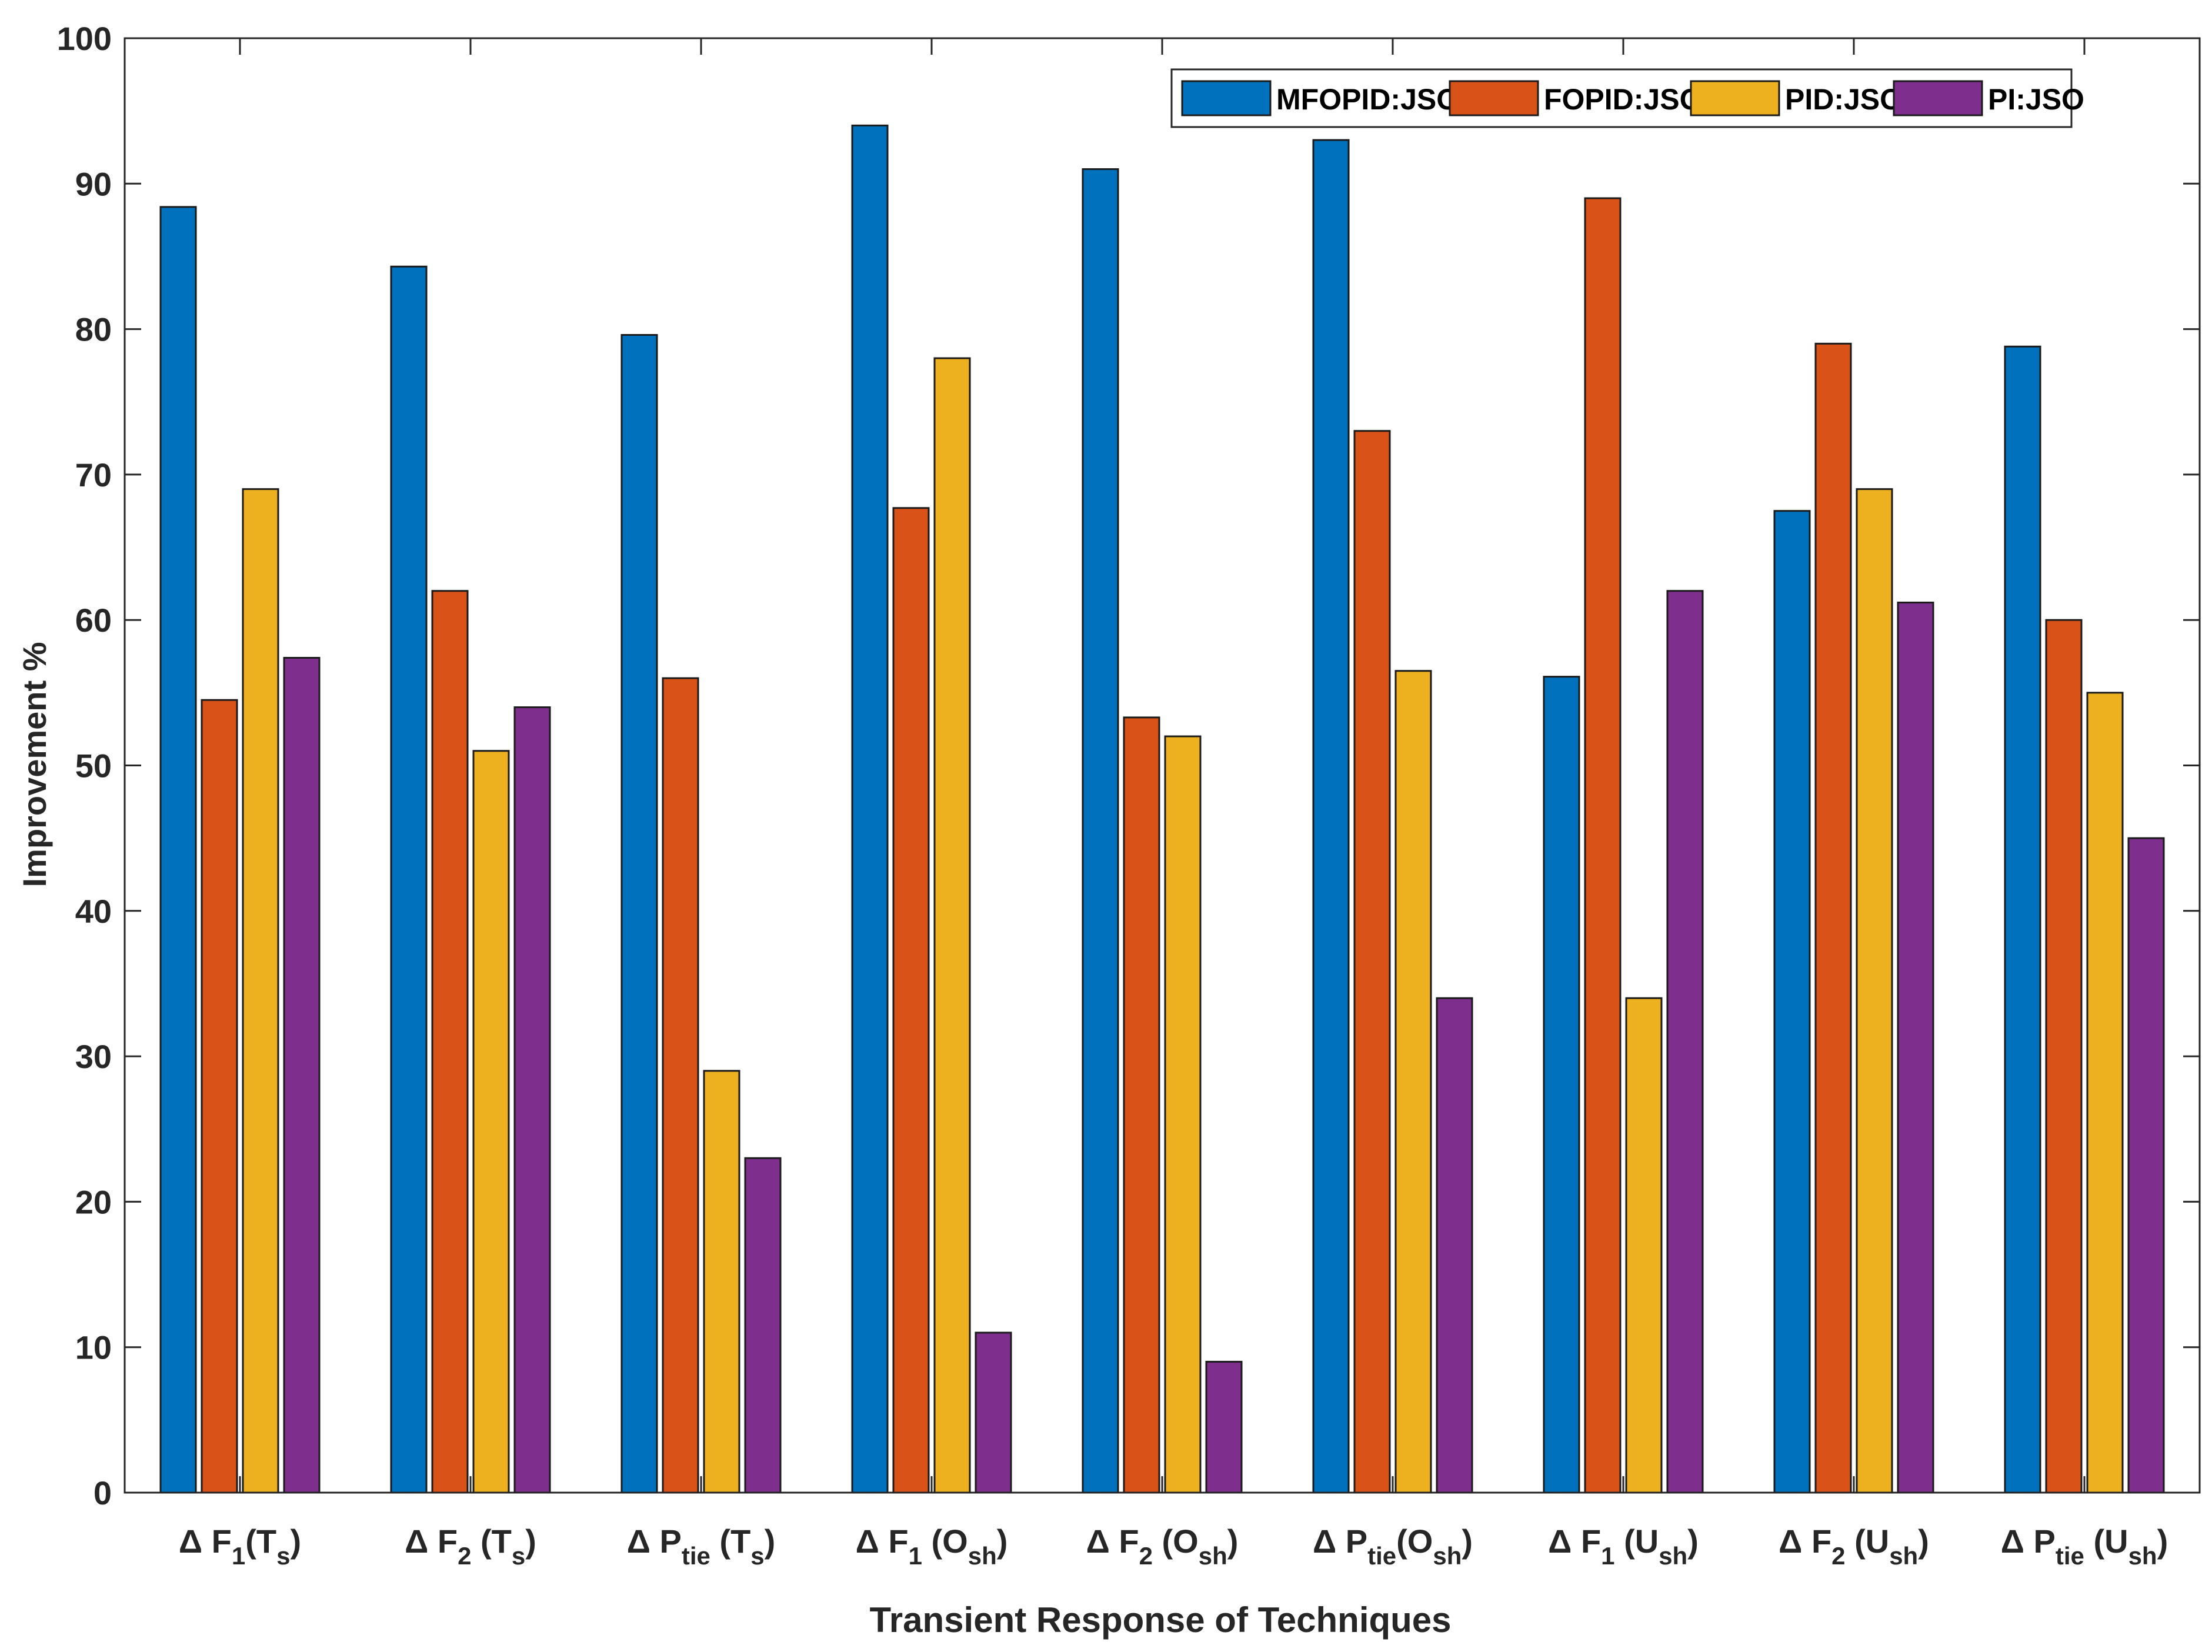 The height and width of the screenshot is (1652, 2212). Describe the element at coordinates (93, 474) in the screenshot. I see `y-tick-label: 70` at that location.